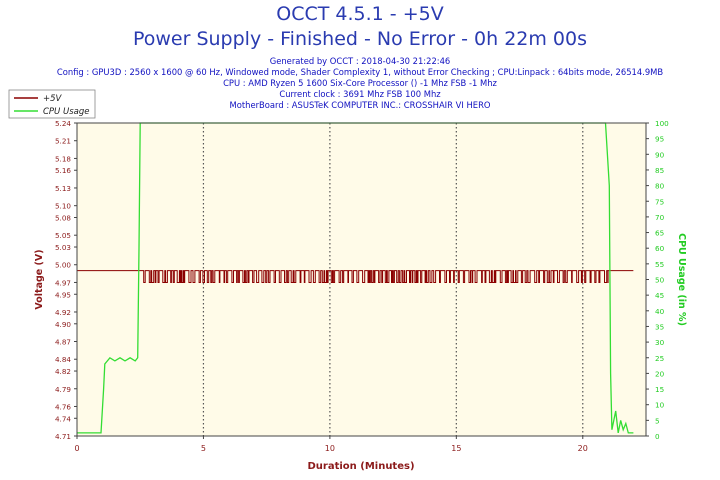  I want to click on y2-tick-label: 85, so click(659, 170).